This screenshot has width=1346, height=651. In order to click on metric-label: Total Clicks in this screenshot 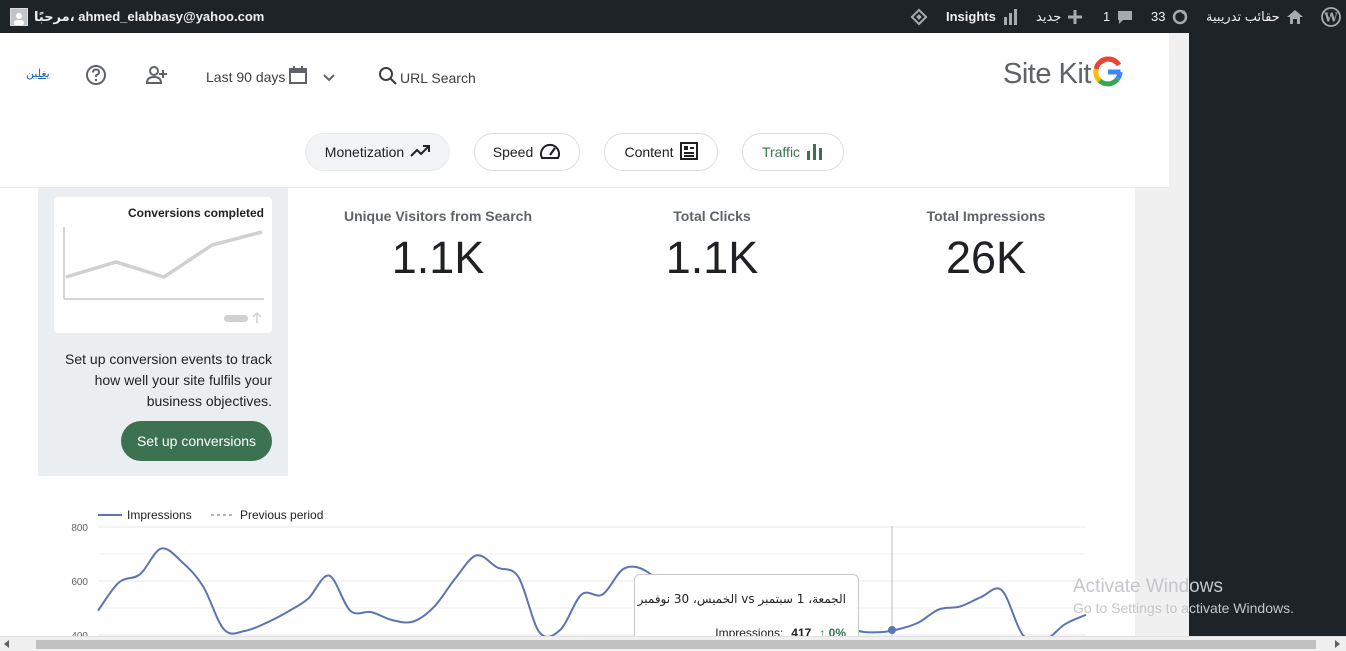, I will do `click(712, 216)`.